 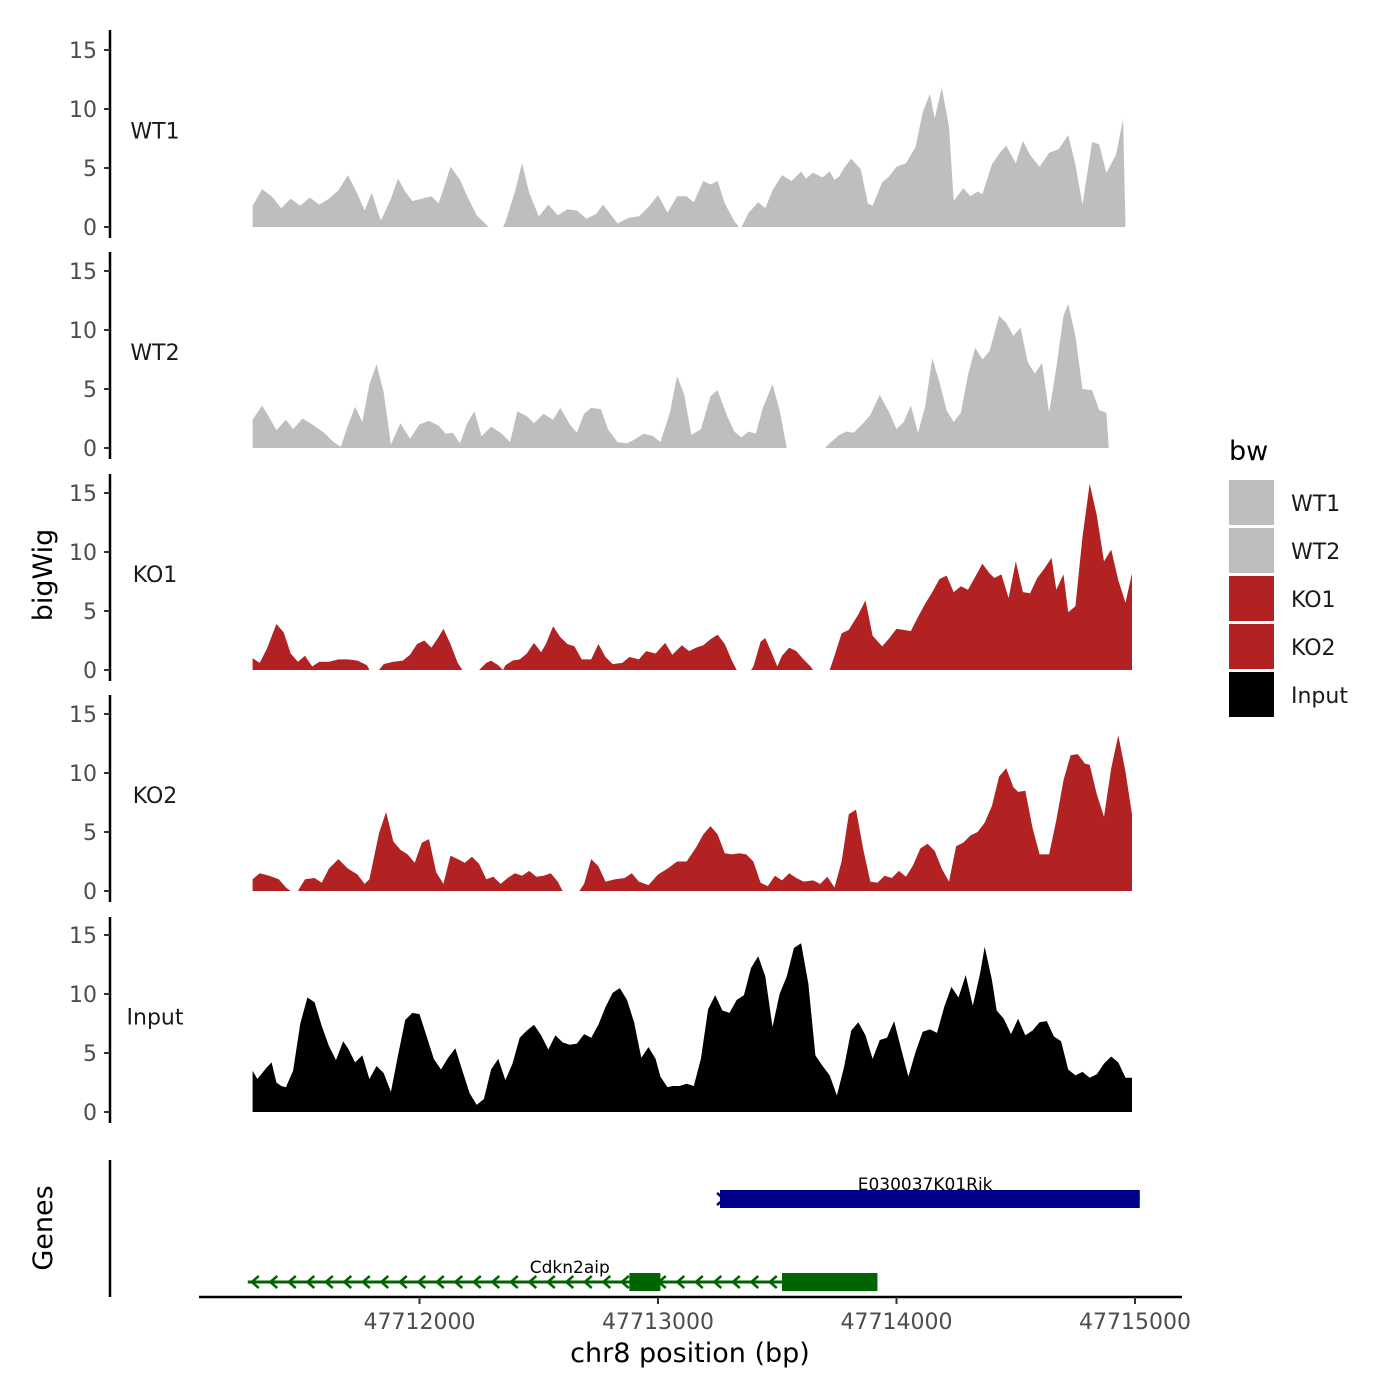 What do you see at coordinates (1135, 1322) in the screenshot?
I see `x-tick-label: 47715000` at bounding box center [1135, 1322].